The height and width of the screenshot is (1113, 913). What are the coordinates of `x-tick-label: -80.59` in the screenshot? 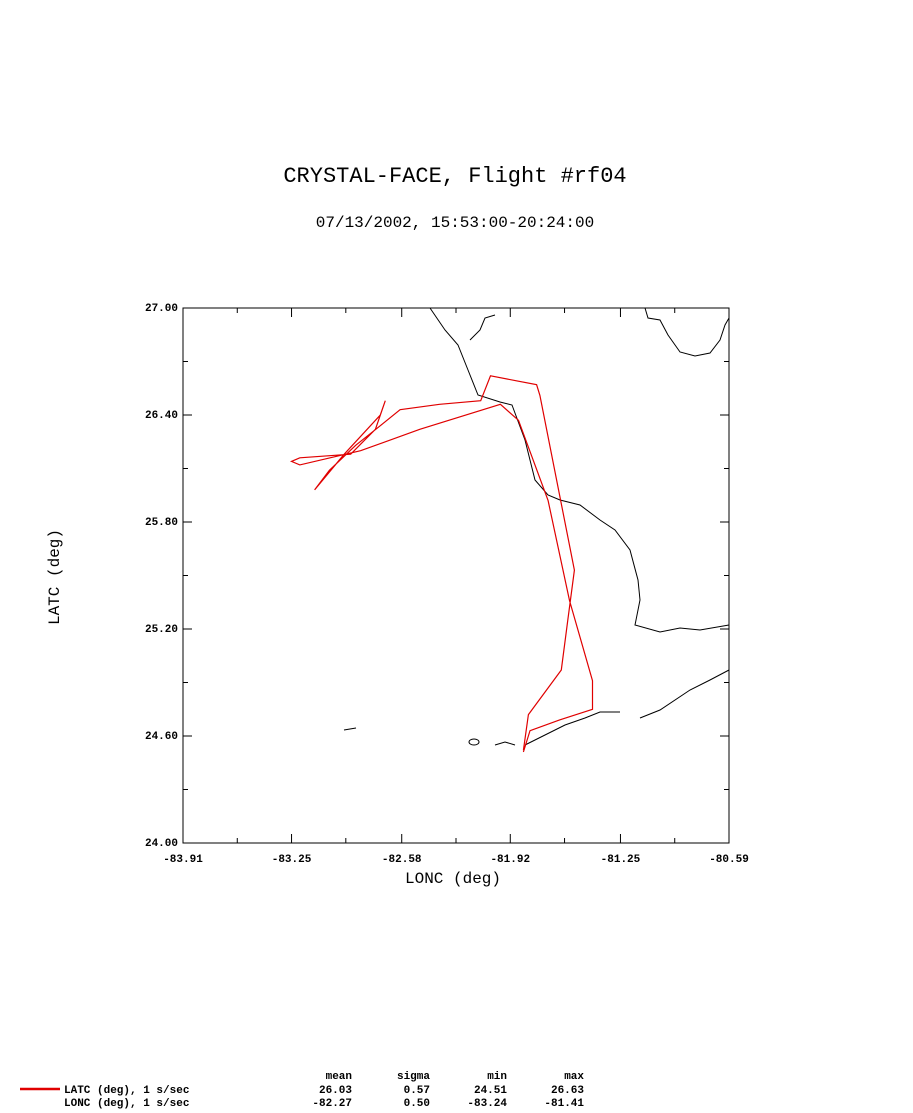 It's located at (729, 860).